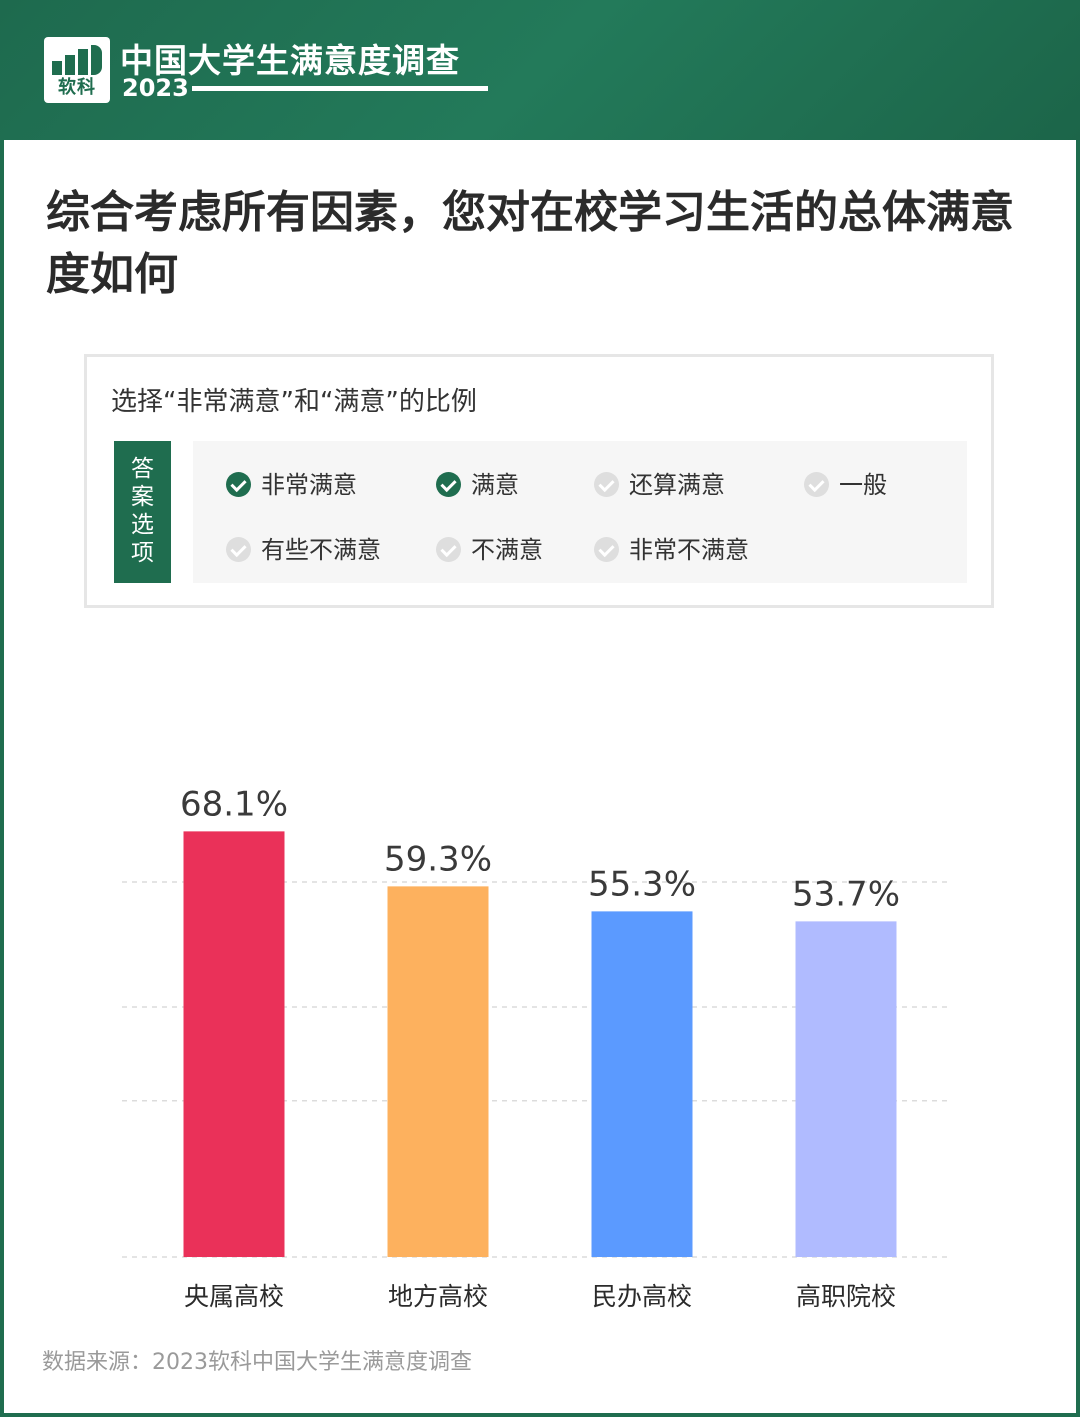  Describe the element at coordinates (142, 469) in the screenshot. I see `tag-char-1: 答` at that location.